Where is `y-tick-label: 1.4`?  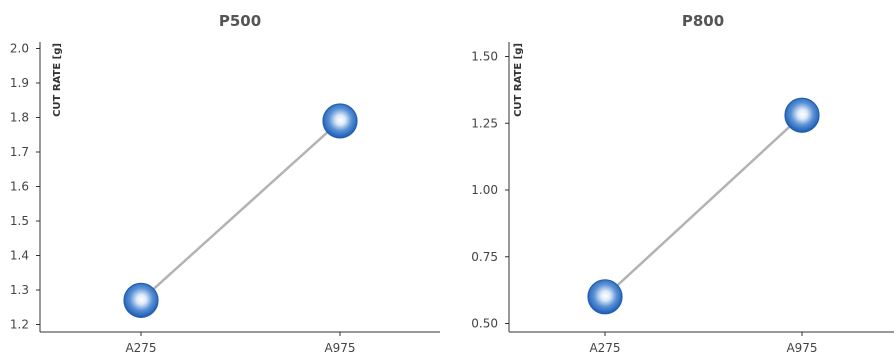
y-tick-label: 1.4 is located at coordinates (19, 256).